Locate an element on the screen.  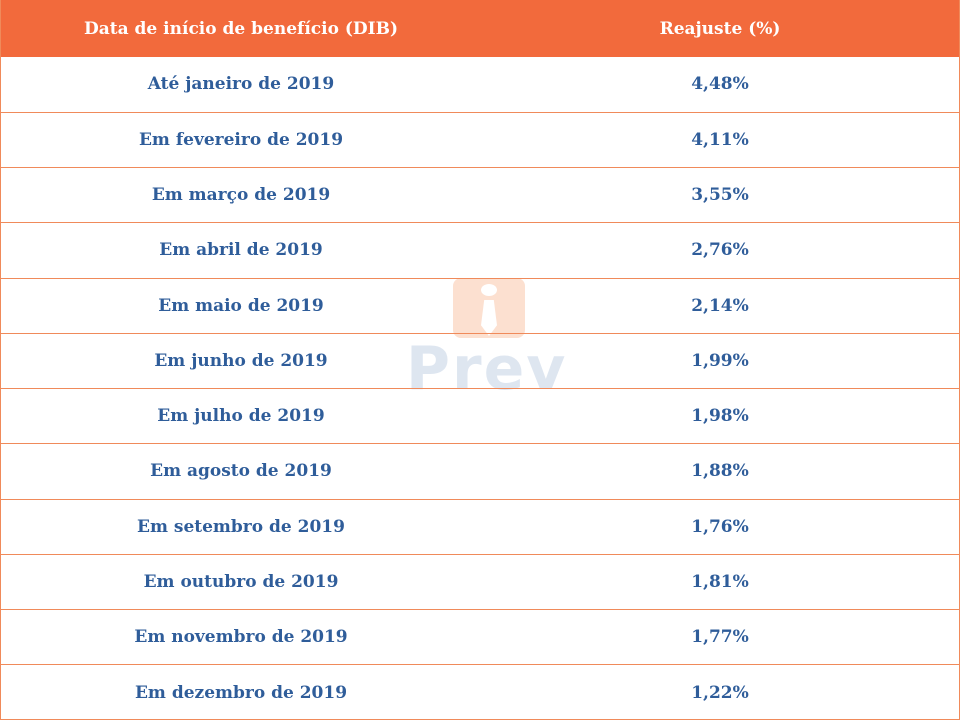
table-row: Em junho de 2019 1,99% is located at coordinates (480, 360).